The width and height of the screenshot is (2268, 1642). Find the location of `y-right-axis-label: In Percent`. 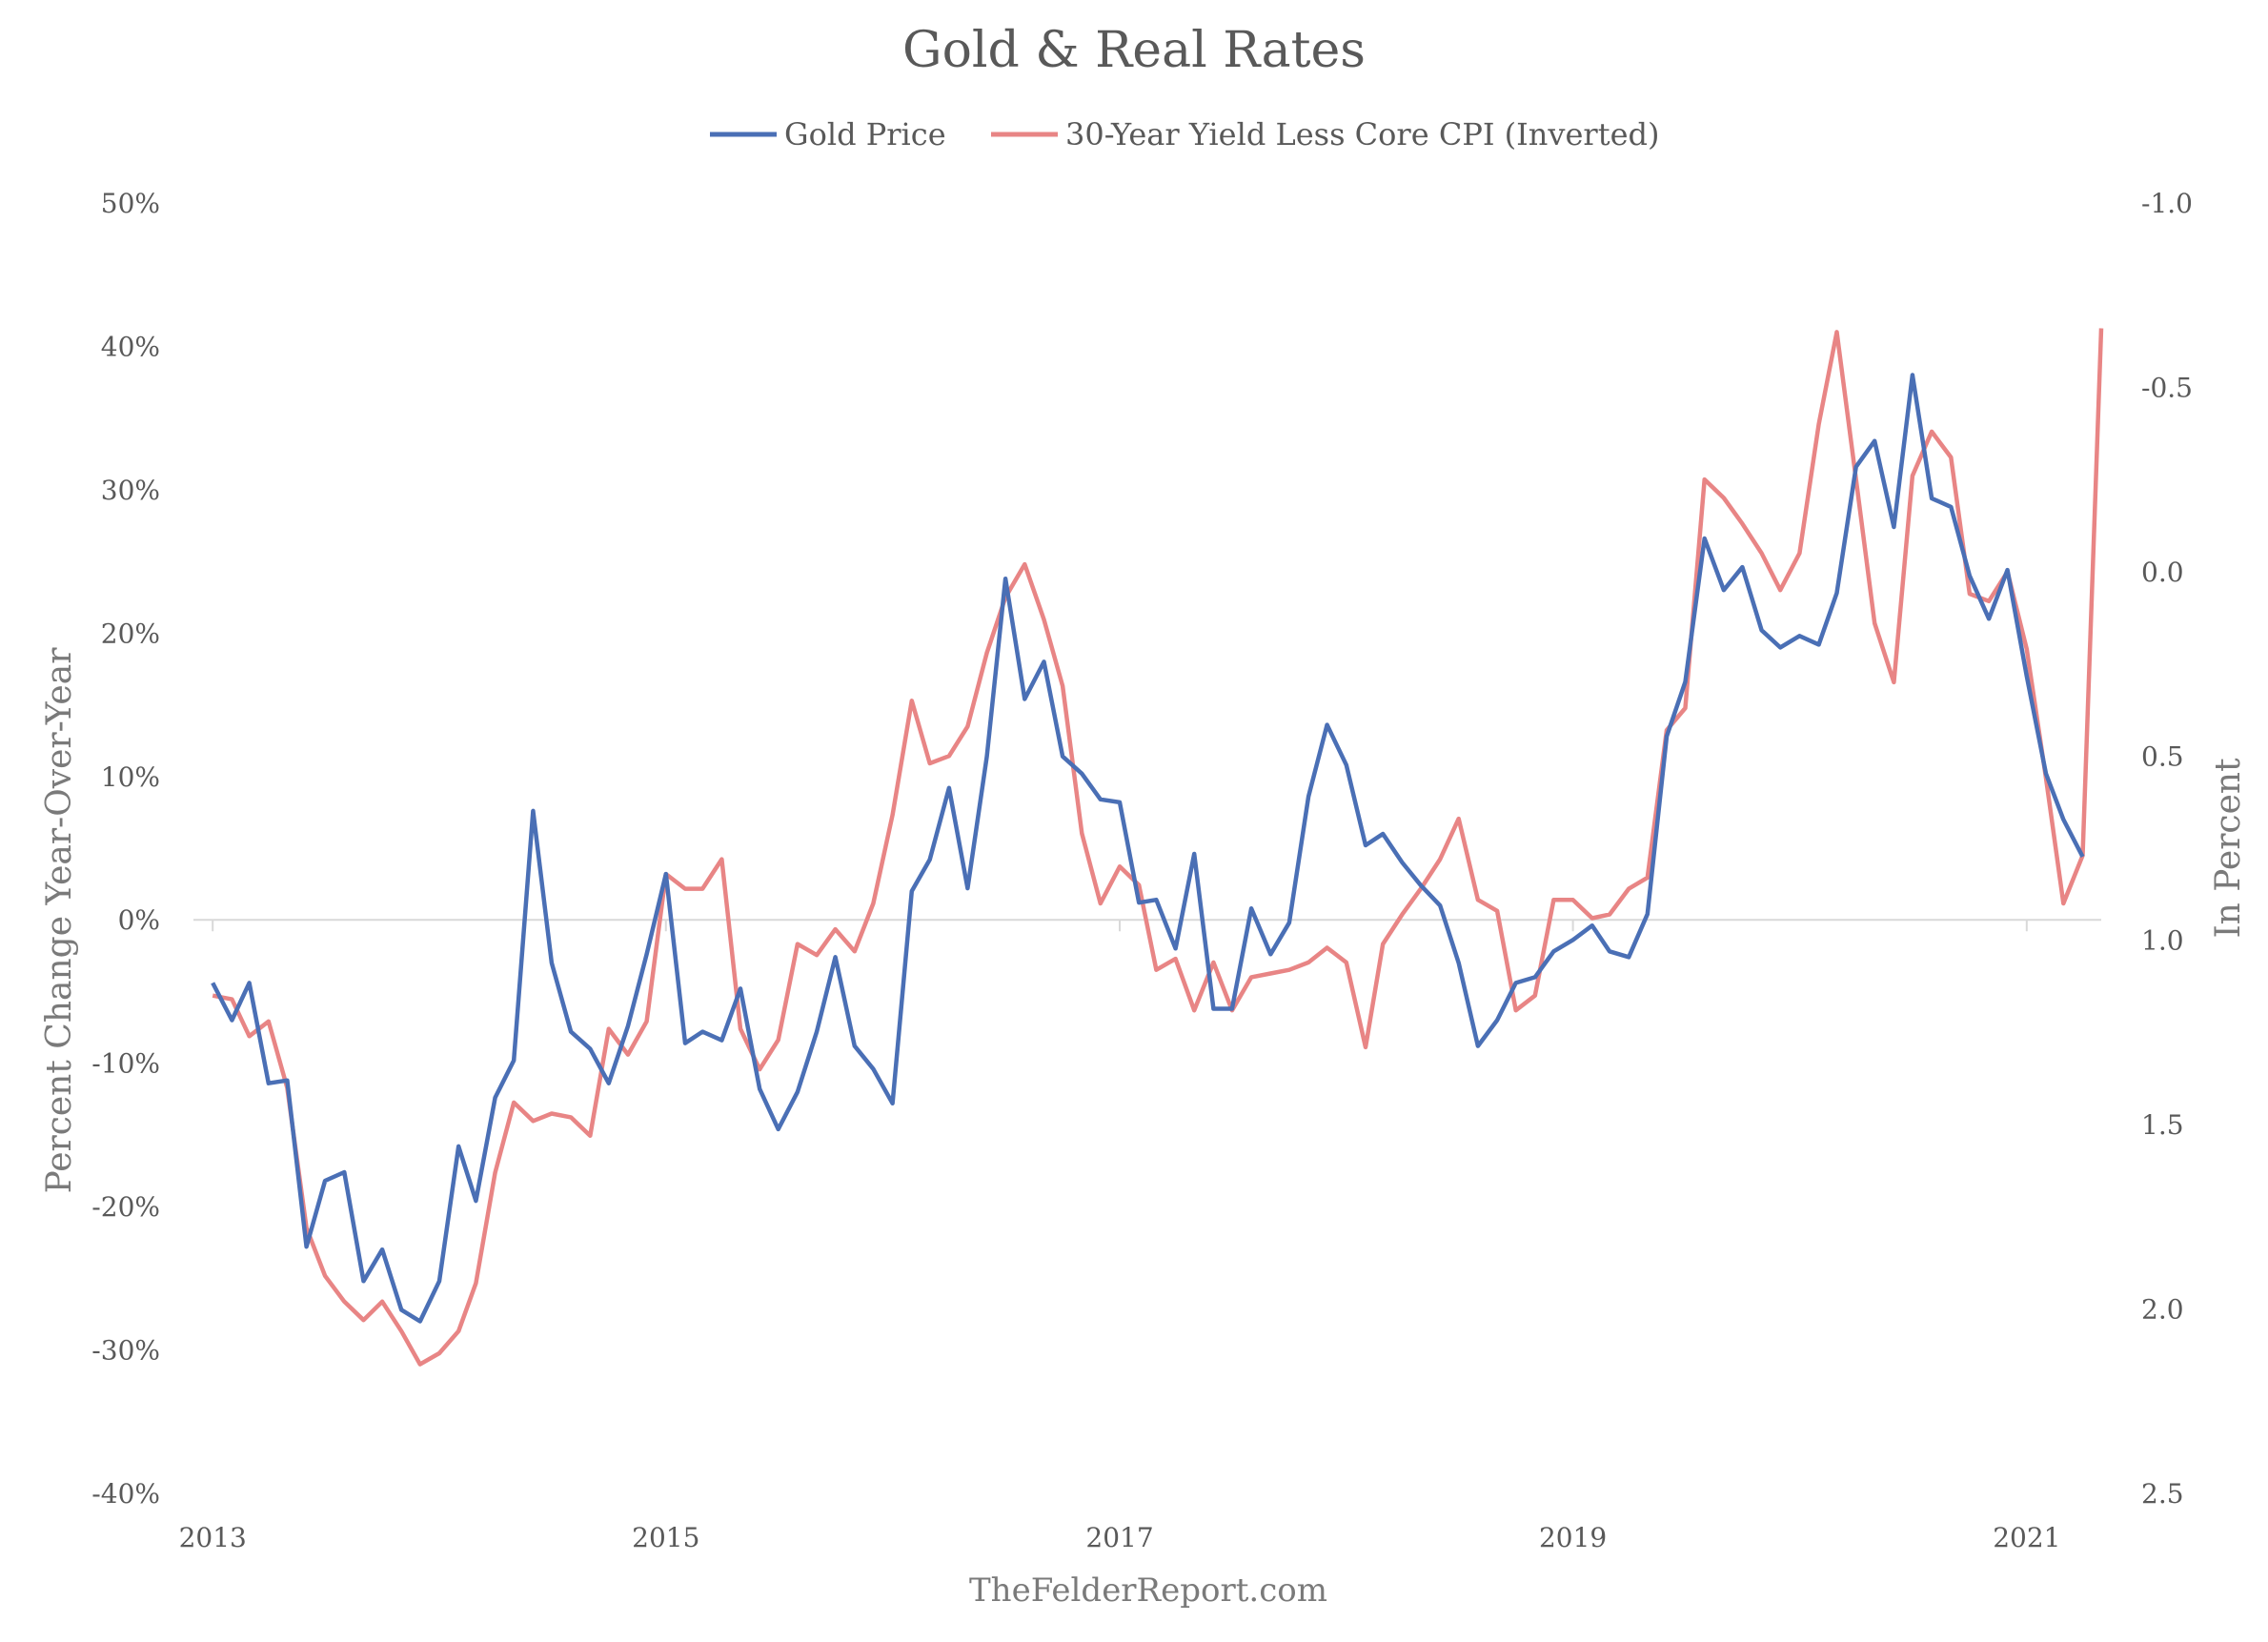

y-right-axis-label: In Percent is located at coordinates (2228, 848).